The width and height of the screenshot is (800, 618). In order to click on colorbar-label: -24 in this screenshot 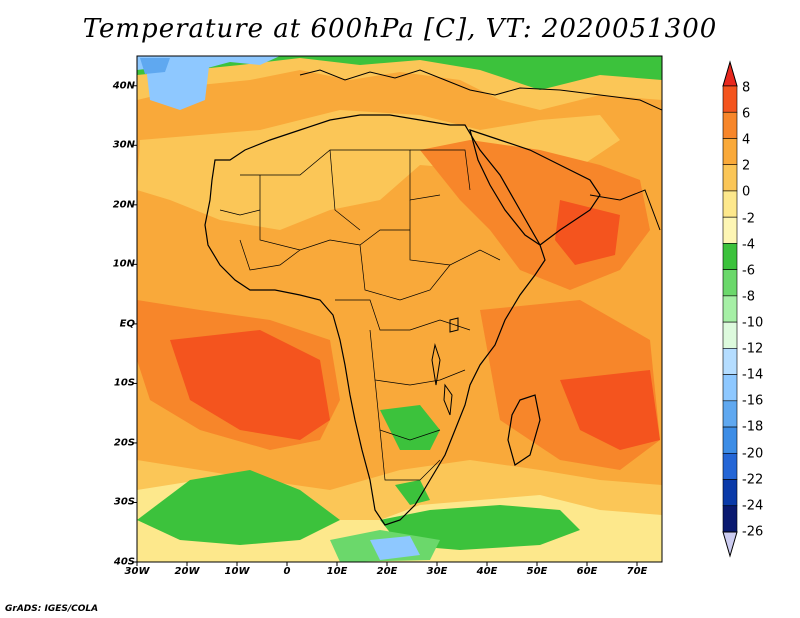, I will do `click(753, 506)`.